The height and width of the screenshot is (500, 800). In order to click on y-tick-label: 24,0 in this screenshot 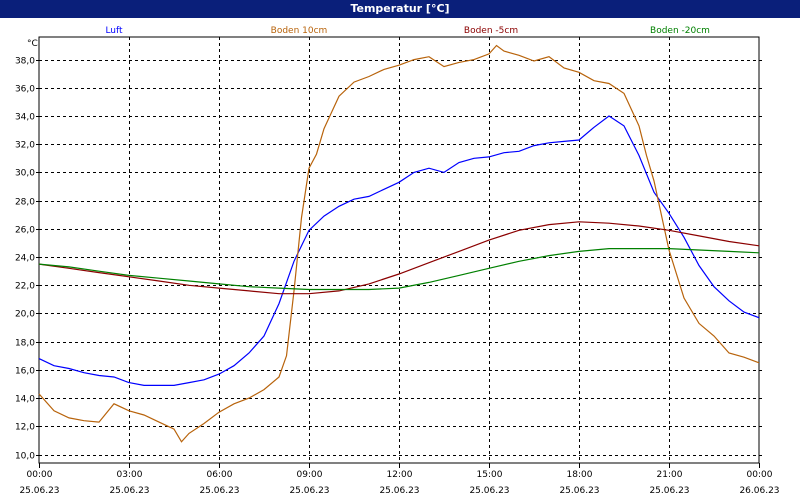, I will do `click(25, 259)`.